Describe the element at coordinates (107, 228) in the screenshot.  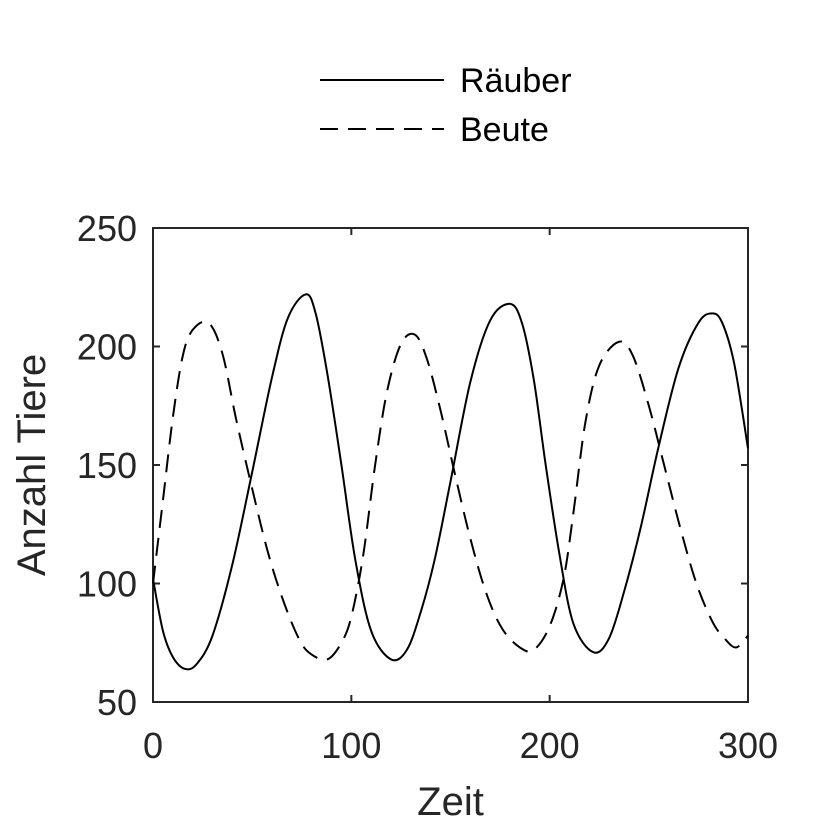
I see `y-tick-label: 250` at that location.